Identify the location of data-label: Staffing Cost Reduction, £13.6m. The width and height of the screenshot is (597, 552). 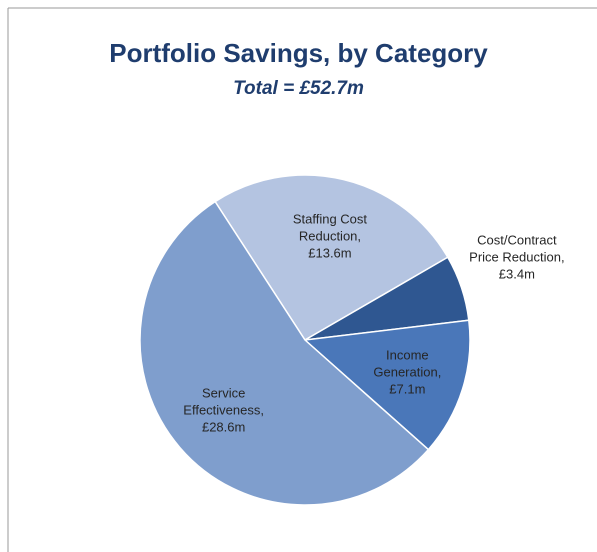
(330, 235).